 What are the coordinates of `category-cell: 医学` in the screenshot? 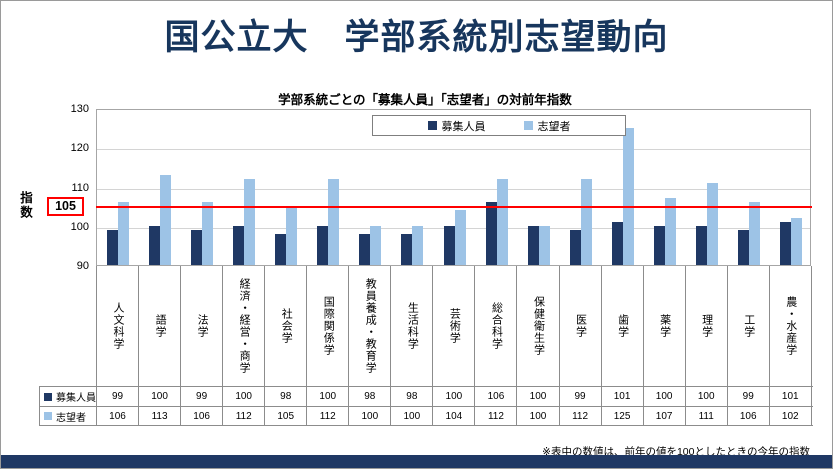 It's located at (581, 326).